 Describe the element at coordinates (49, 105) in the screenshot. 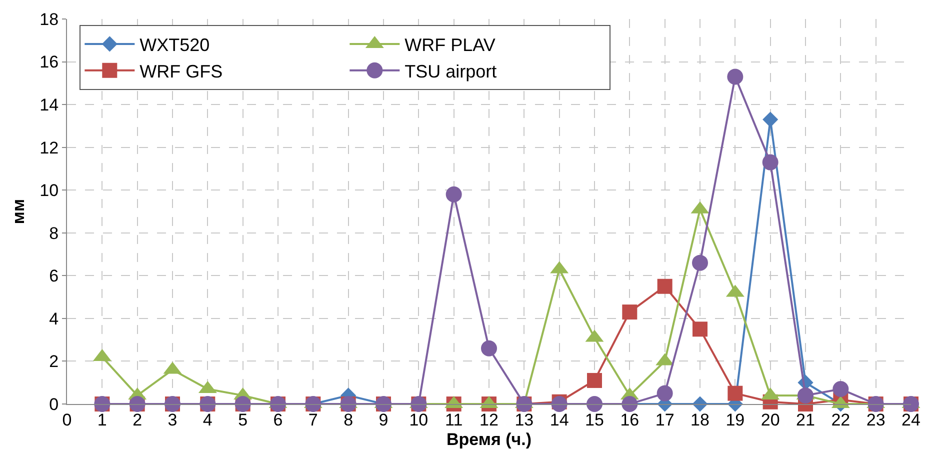

I see `y-tick-label: 14` at that location.